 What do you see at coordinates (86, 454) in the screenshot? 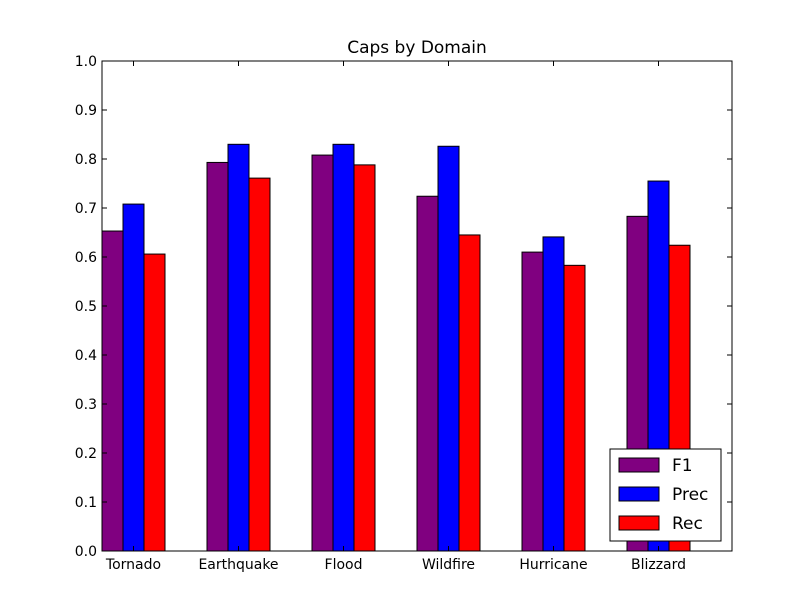
I see `y-tick-label: 0.2` at bounding box center [86, 454].